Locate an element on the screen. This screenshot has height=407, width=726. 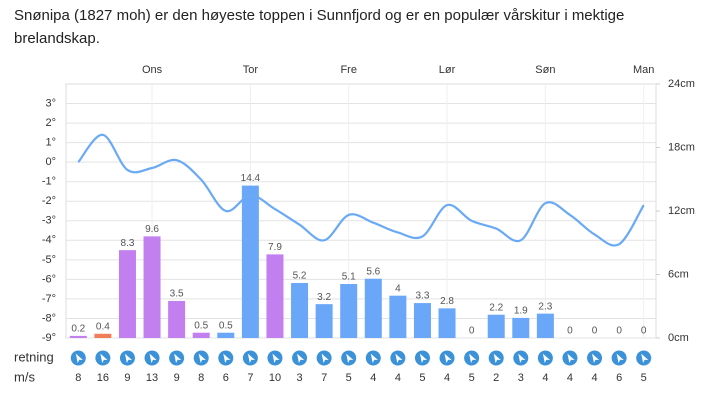
bar-label: 8.3 is located at coordinates (128, 243).